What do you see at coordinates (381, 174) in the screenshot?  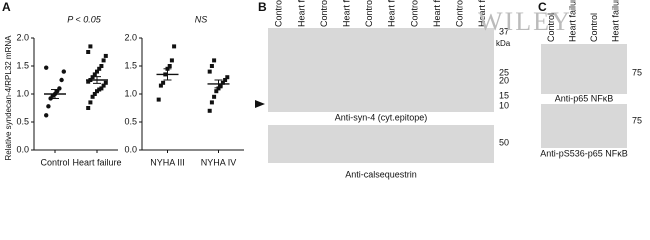 I see `blot-caption: Anti-calsequestrin` at bounding box center [381, 174].